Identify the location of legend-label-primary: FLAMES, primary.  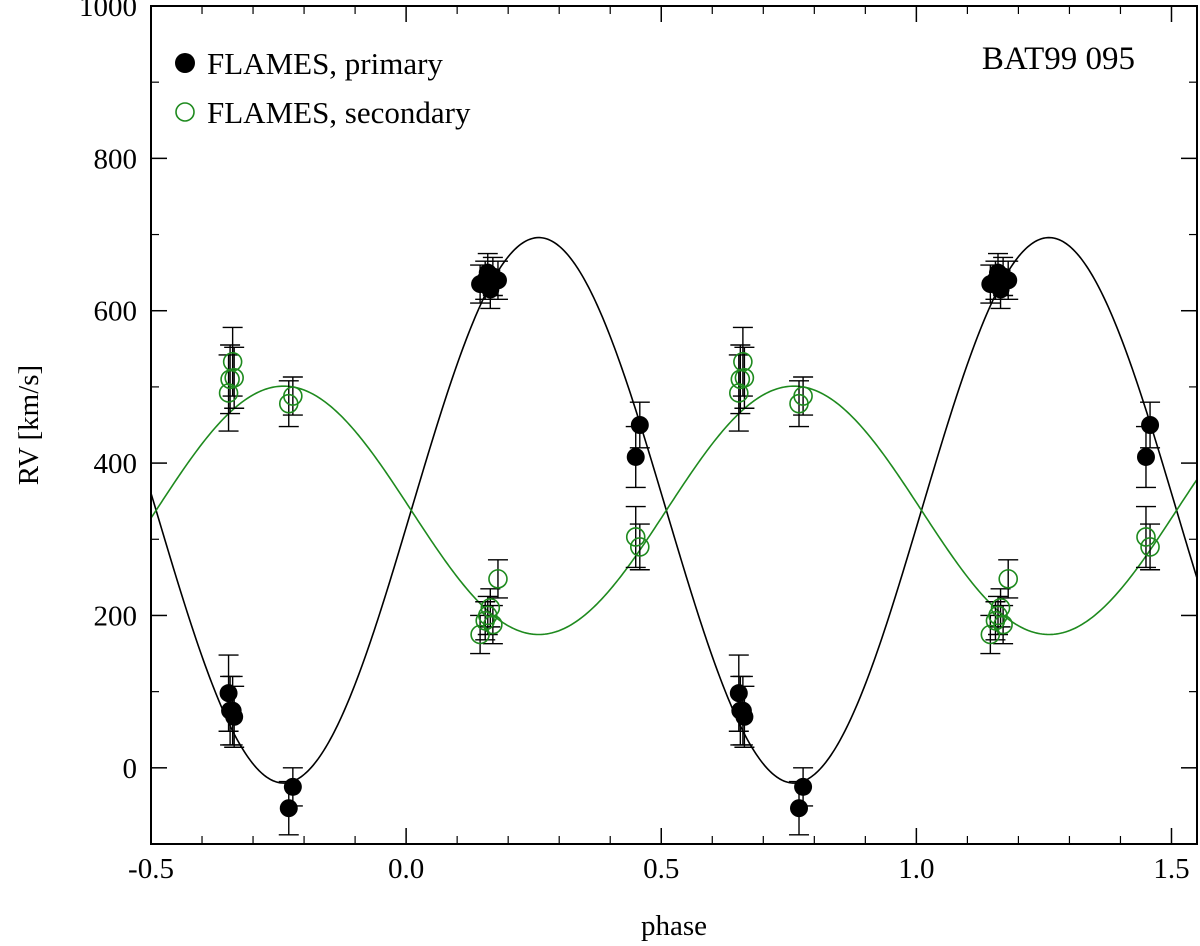
(325, 63).